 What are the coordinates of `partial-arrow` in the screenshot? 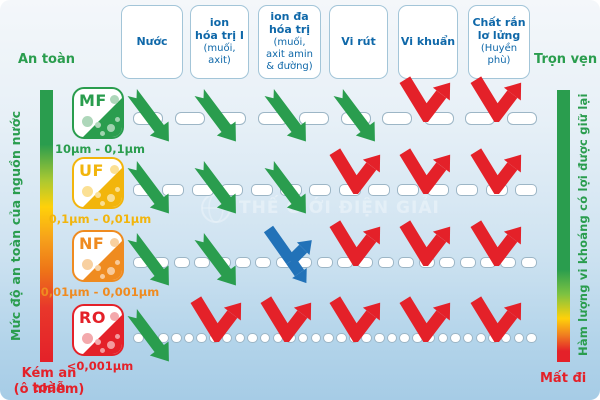 It's located at (287, 254).